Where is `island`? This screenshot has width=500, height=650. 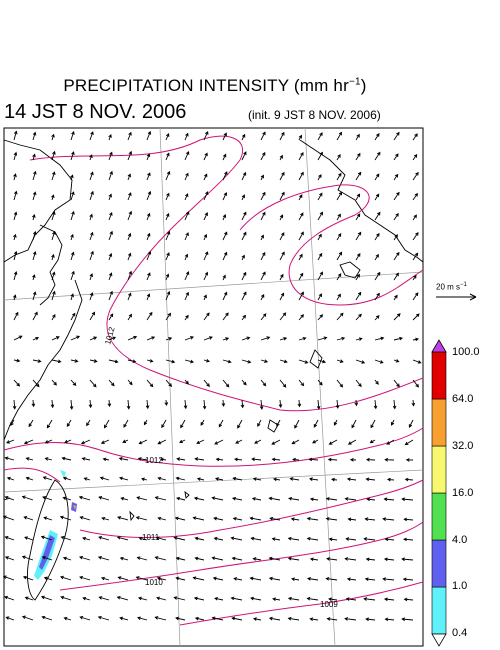
island is located at coordinates (187, 494).